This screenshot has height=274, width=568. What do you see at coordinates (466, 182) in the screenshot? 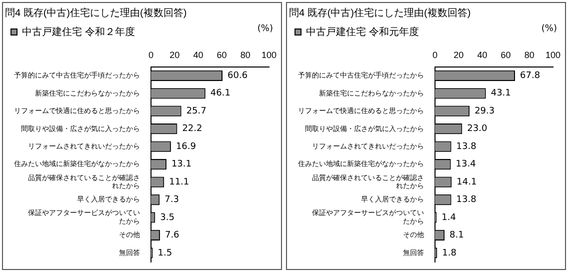
I see `data-label: 14.1` at bounding box center [466, 182].